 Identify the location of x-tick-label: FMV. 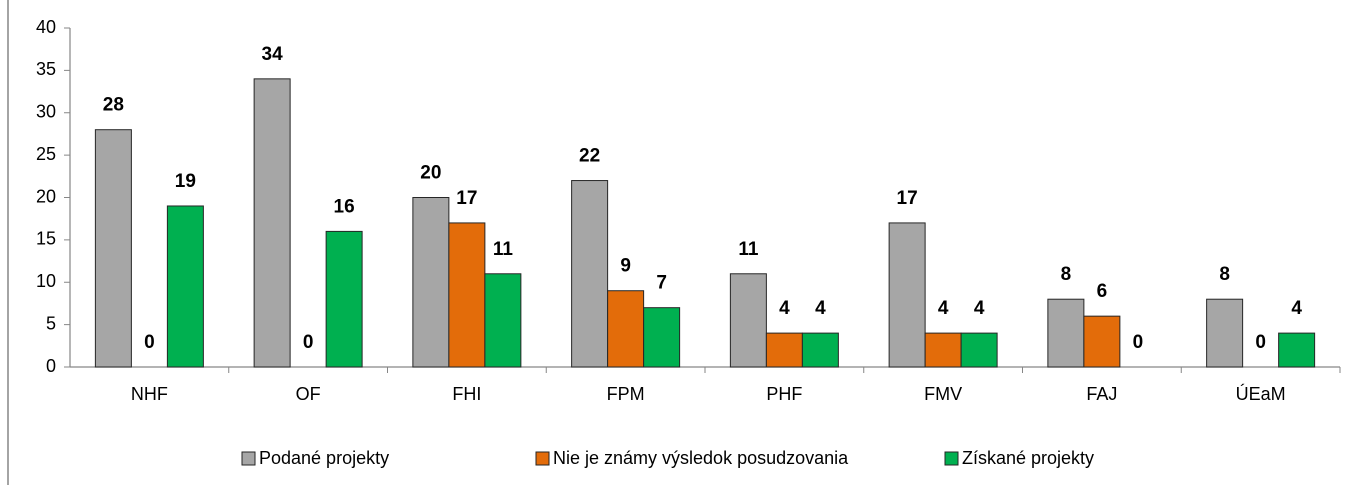
(943, 394).